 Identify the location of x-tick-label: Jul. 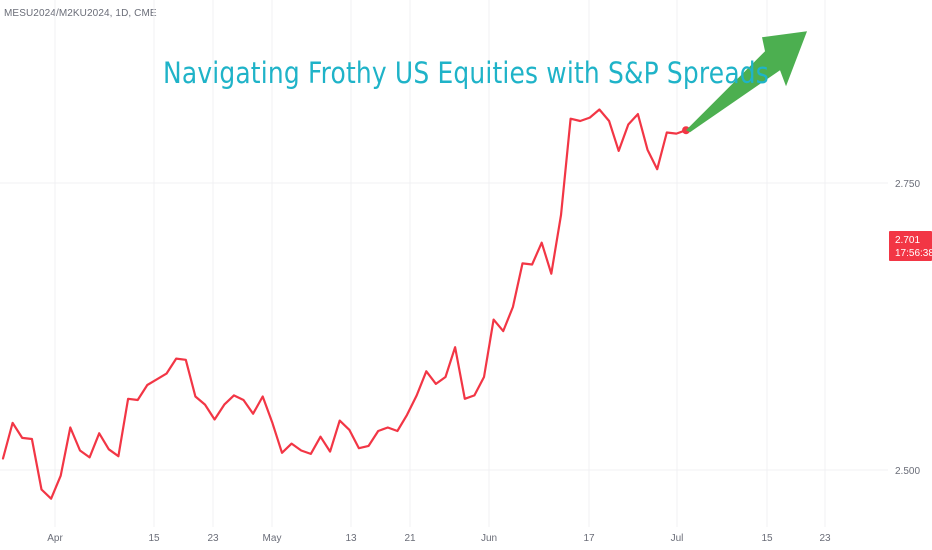
(677, 538).